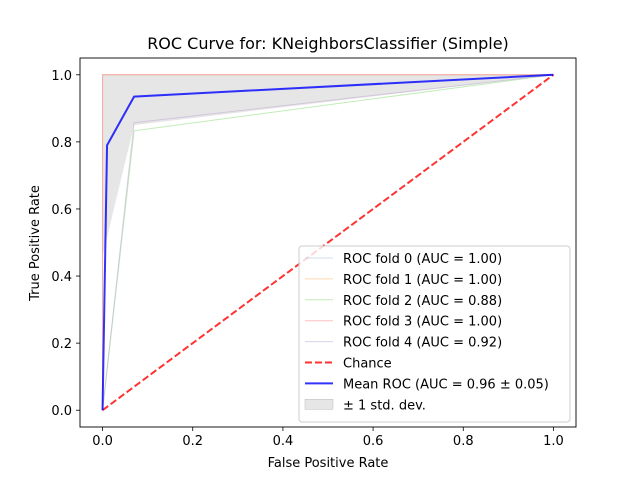 The image size is (640, 480). What do you see at coordinates (367, 364) in the screenshot?
I see `legend-label-5: Chance` at bounding box center [367, 364].